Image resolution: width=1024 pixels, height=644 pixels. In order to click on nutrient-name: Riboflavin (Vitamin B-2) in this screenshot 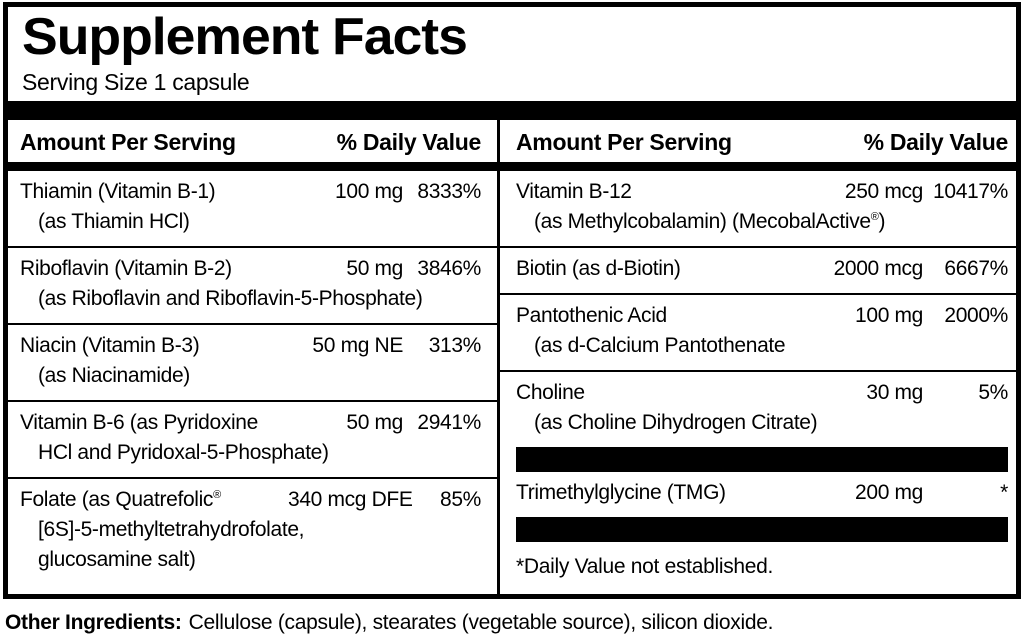, I will do `click(126, 268)`.